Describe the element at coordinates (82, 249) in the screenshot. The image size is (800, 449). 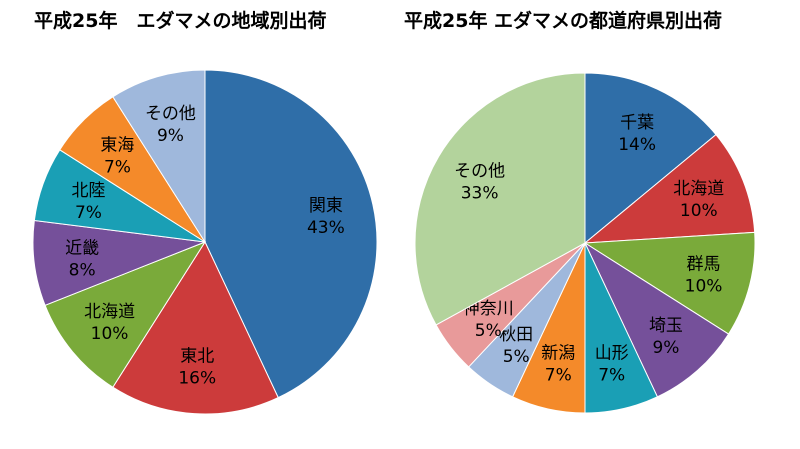
I see `regional-slice-label-3: 近畿` at that location.